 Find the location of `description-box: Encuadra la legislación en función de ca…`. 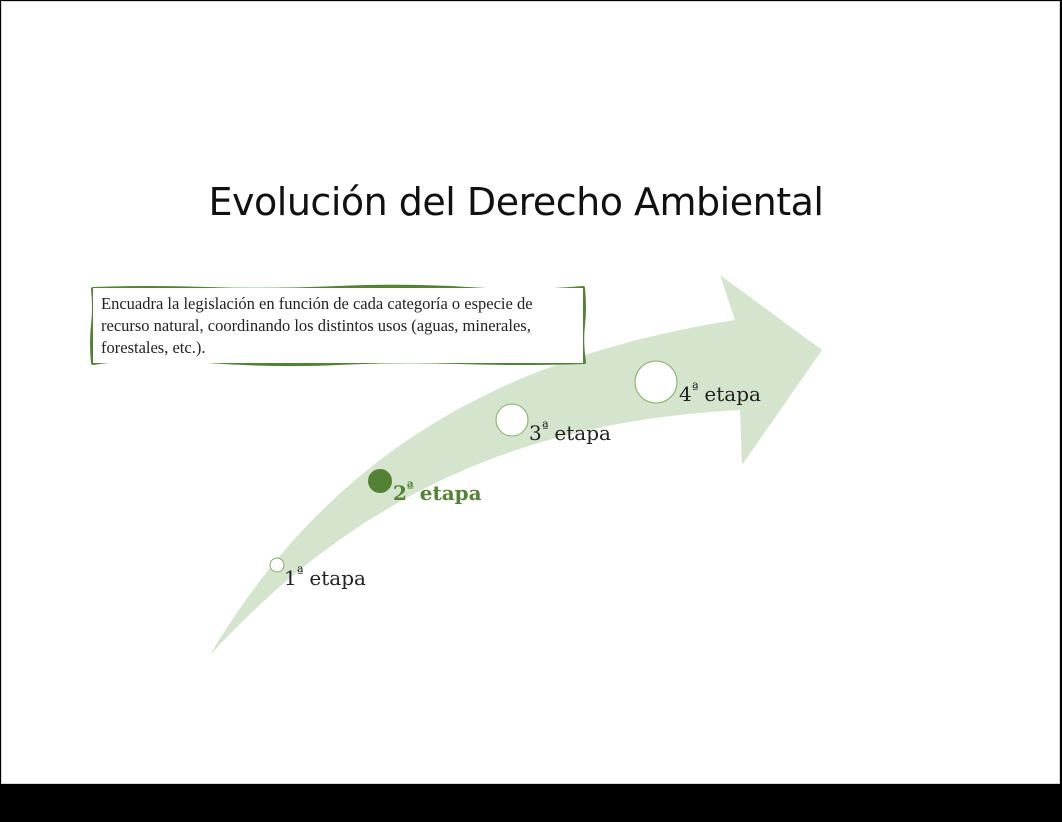

description-box: Encuadra la legislación en función de ca… is located at coordinates (338, 325).